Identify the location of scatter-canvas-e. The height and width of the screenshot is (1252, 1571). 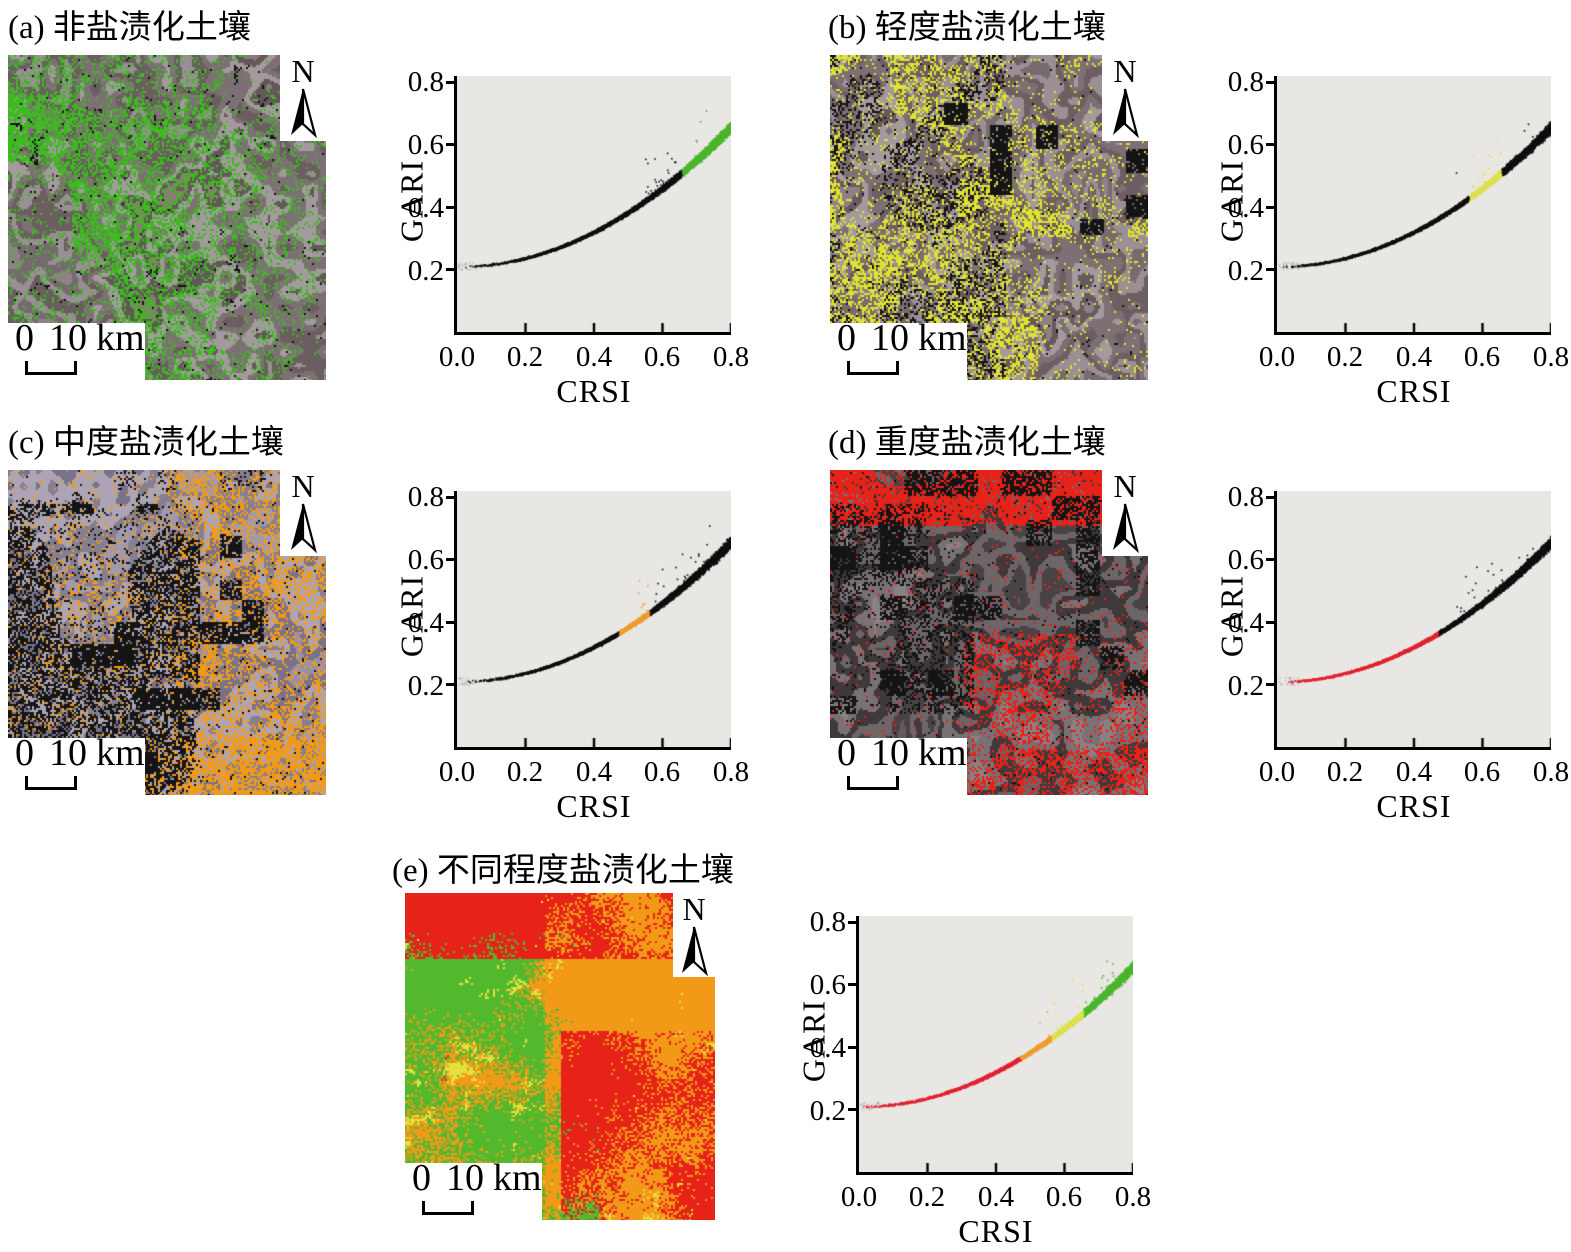
(996, 1044).